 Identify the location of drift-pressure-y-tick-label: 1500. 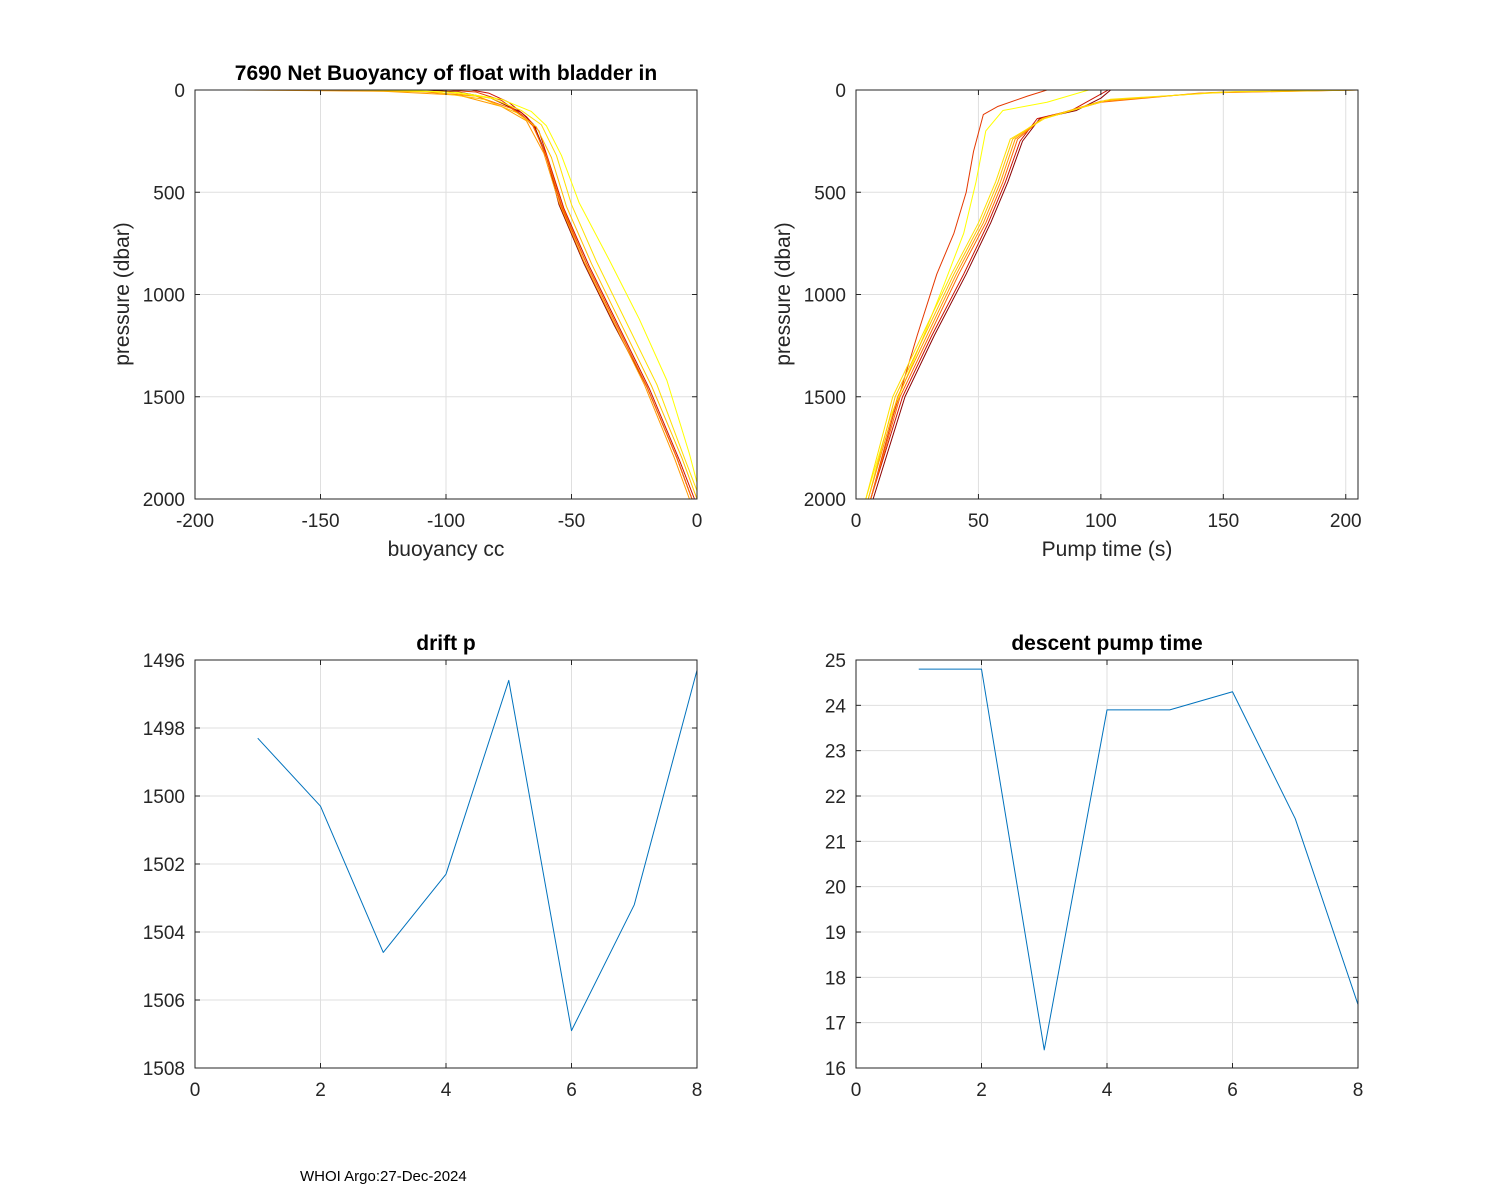
(164, 797).